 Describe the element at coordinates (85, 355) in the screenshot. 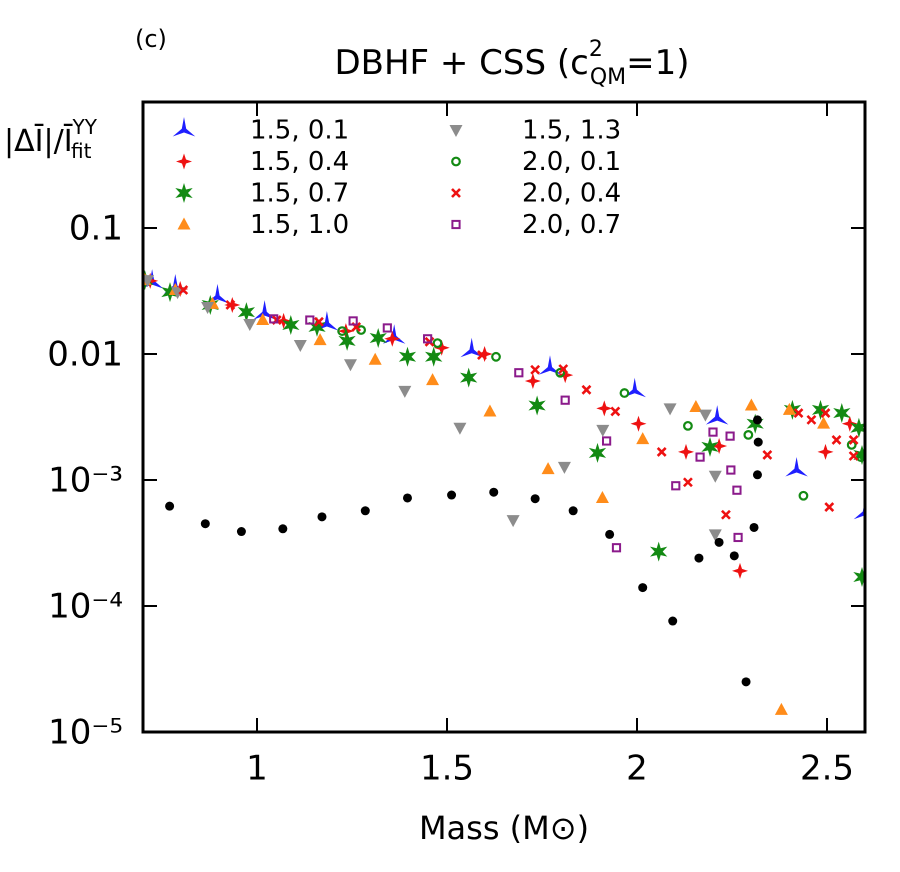

I see `y-tick-label: 0.01` at that location.